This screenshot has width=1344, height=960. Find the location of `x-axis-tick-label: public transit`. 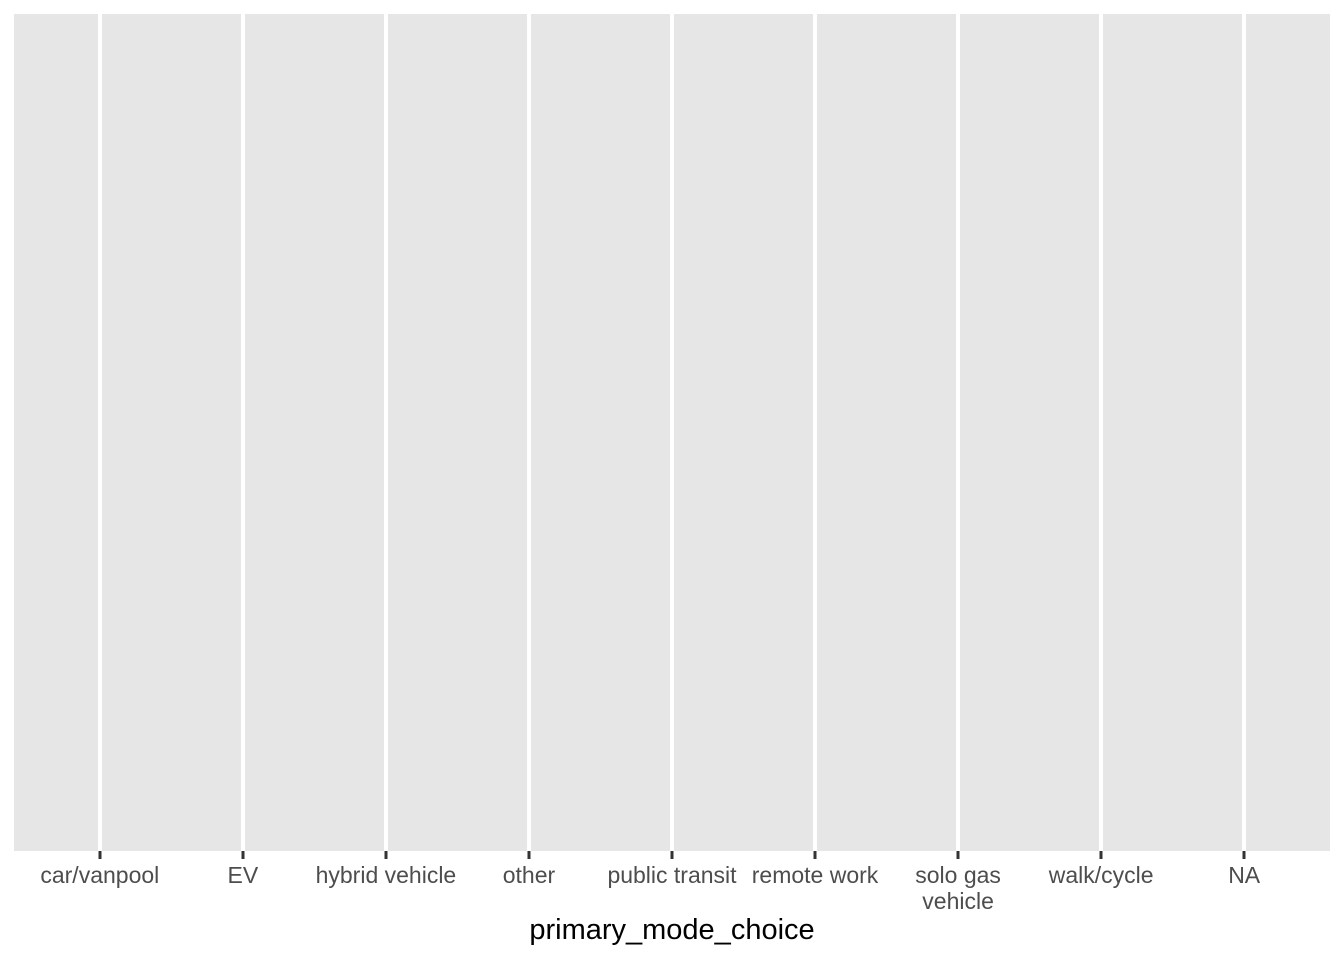

x-axis-tick-label: public transit is located at coordinates (672, 875).